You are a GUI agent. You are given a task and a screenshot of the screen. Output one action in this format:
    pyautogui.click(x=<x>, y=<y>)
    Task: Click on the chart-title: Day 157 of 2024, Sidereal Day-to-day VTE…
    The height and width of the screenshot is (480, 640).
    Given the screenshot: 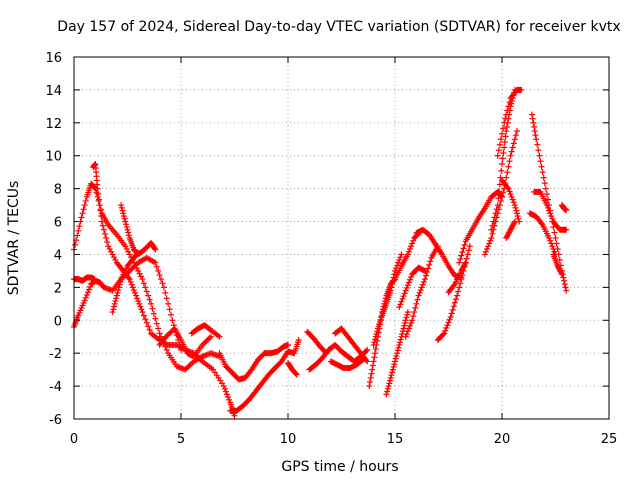 What is the action you would take?
    pyautogui.click(x=338, y=27)
    